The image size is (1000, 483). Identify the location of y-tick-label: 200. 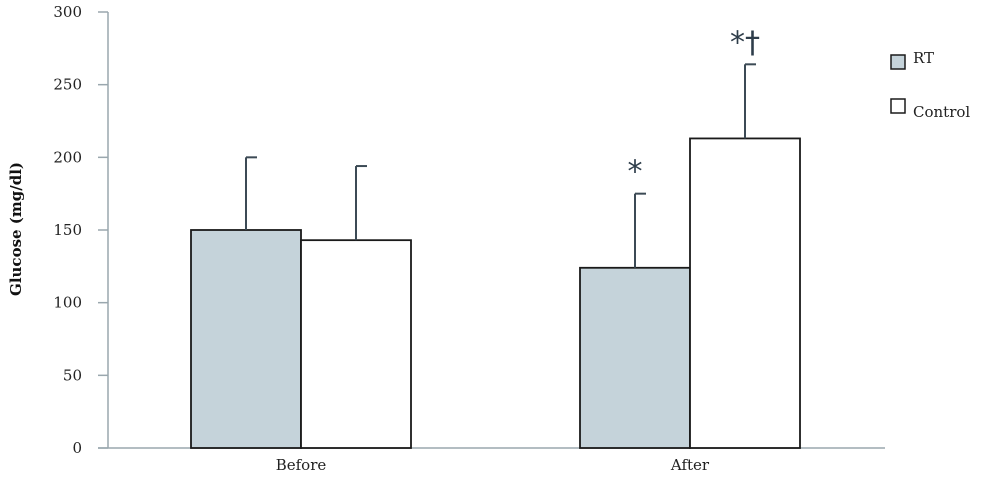
(67, 157).